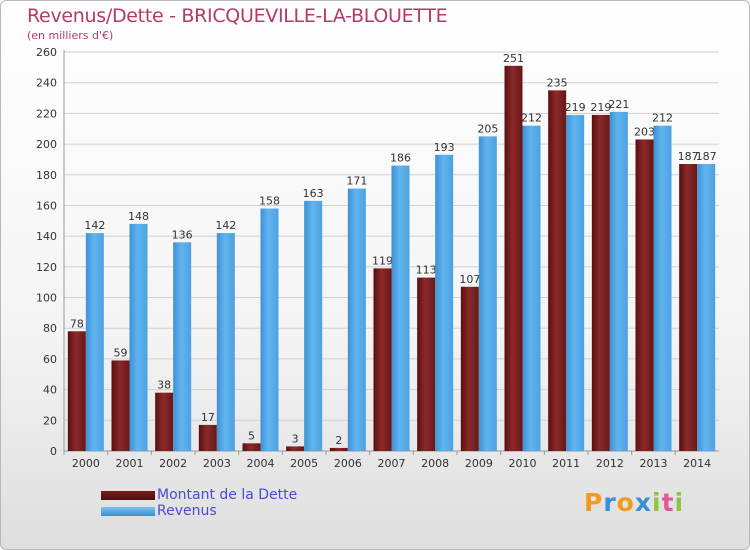 The height and width of the screenshot is (550, 750). Describe the element at coordinates (86, 463) in the screenshot. I see `x-tick-label: 2000` at that location.